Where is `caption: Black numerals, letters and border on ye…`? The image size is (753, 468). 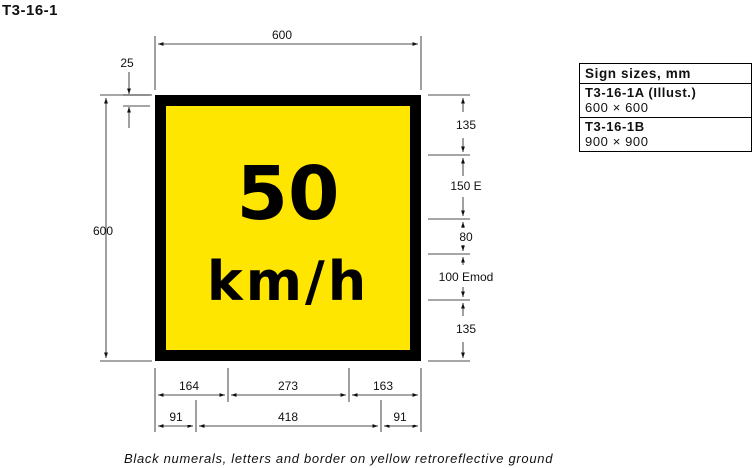 caption: Black numerals, letters and border on ye… is located at coordinates (339, 458).